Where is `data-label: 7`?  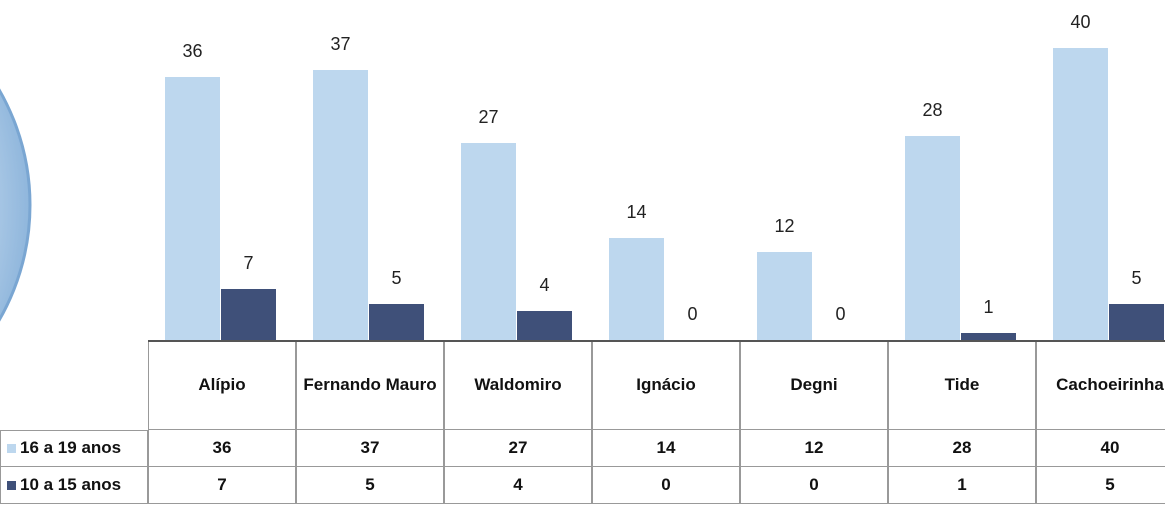
data-label: 7 is located at coordinates (248, 262).